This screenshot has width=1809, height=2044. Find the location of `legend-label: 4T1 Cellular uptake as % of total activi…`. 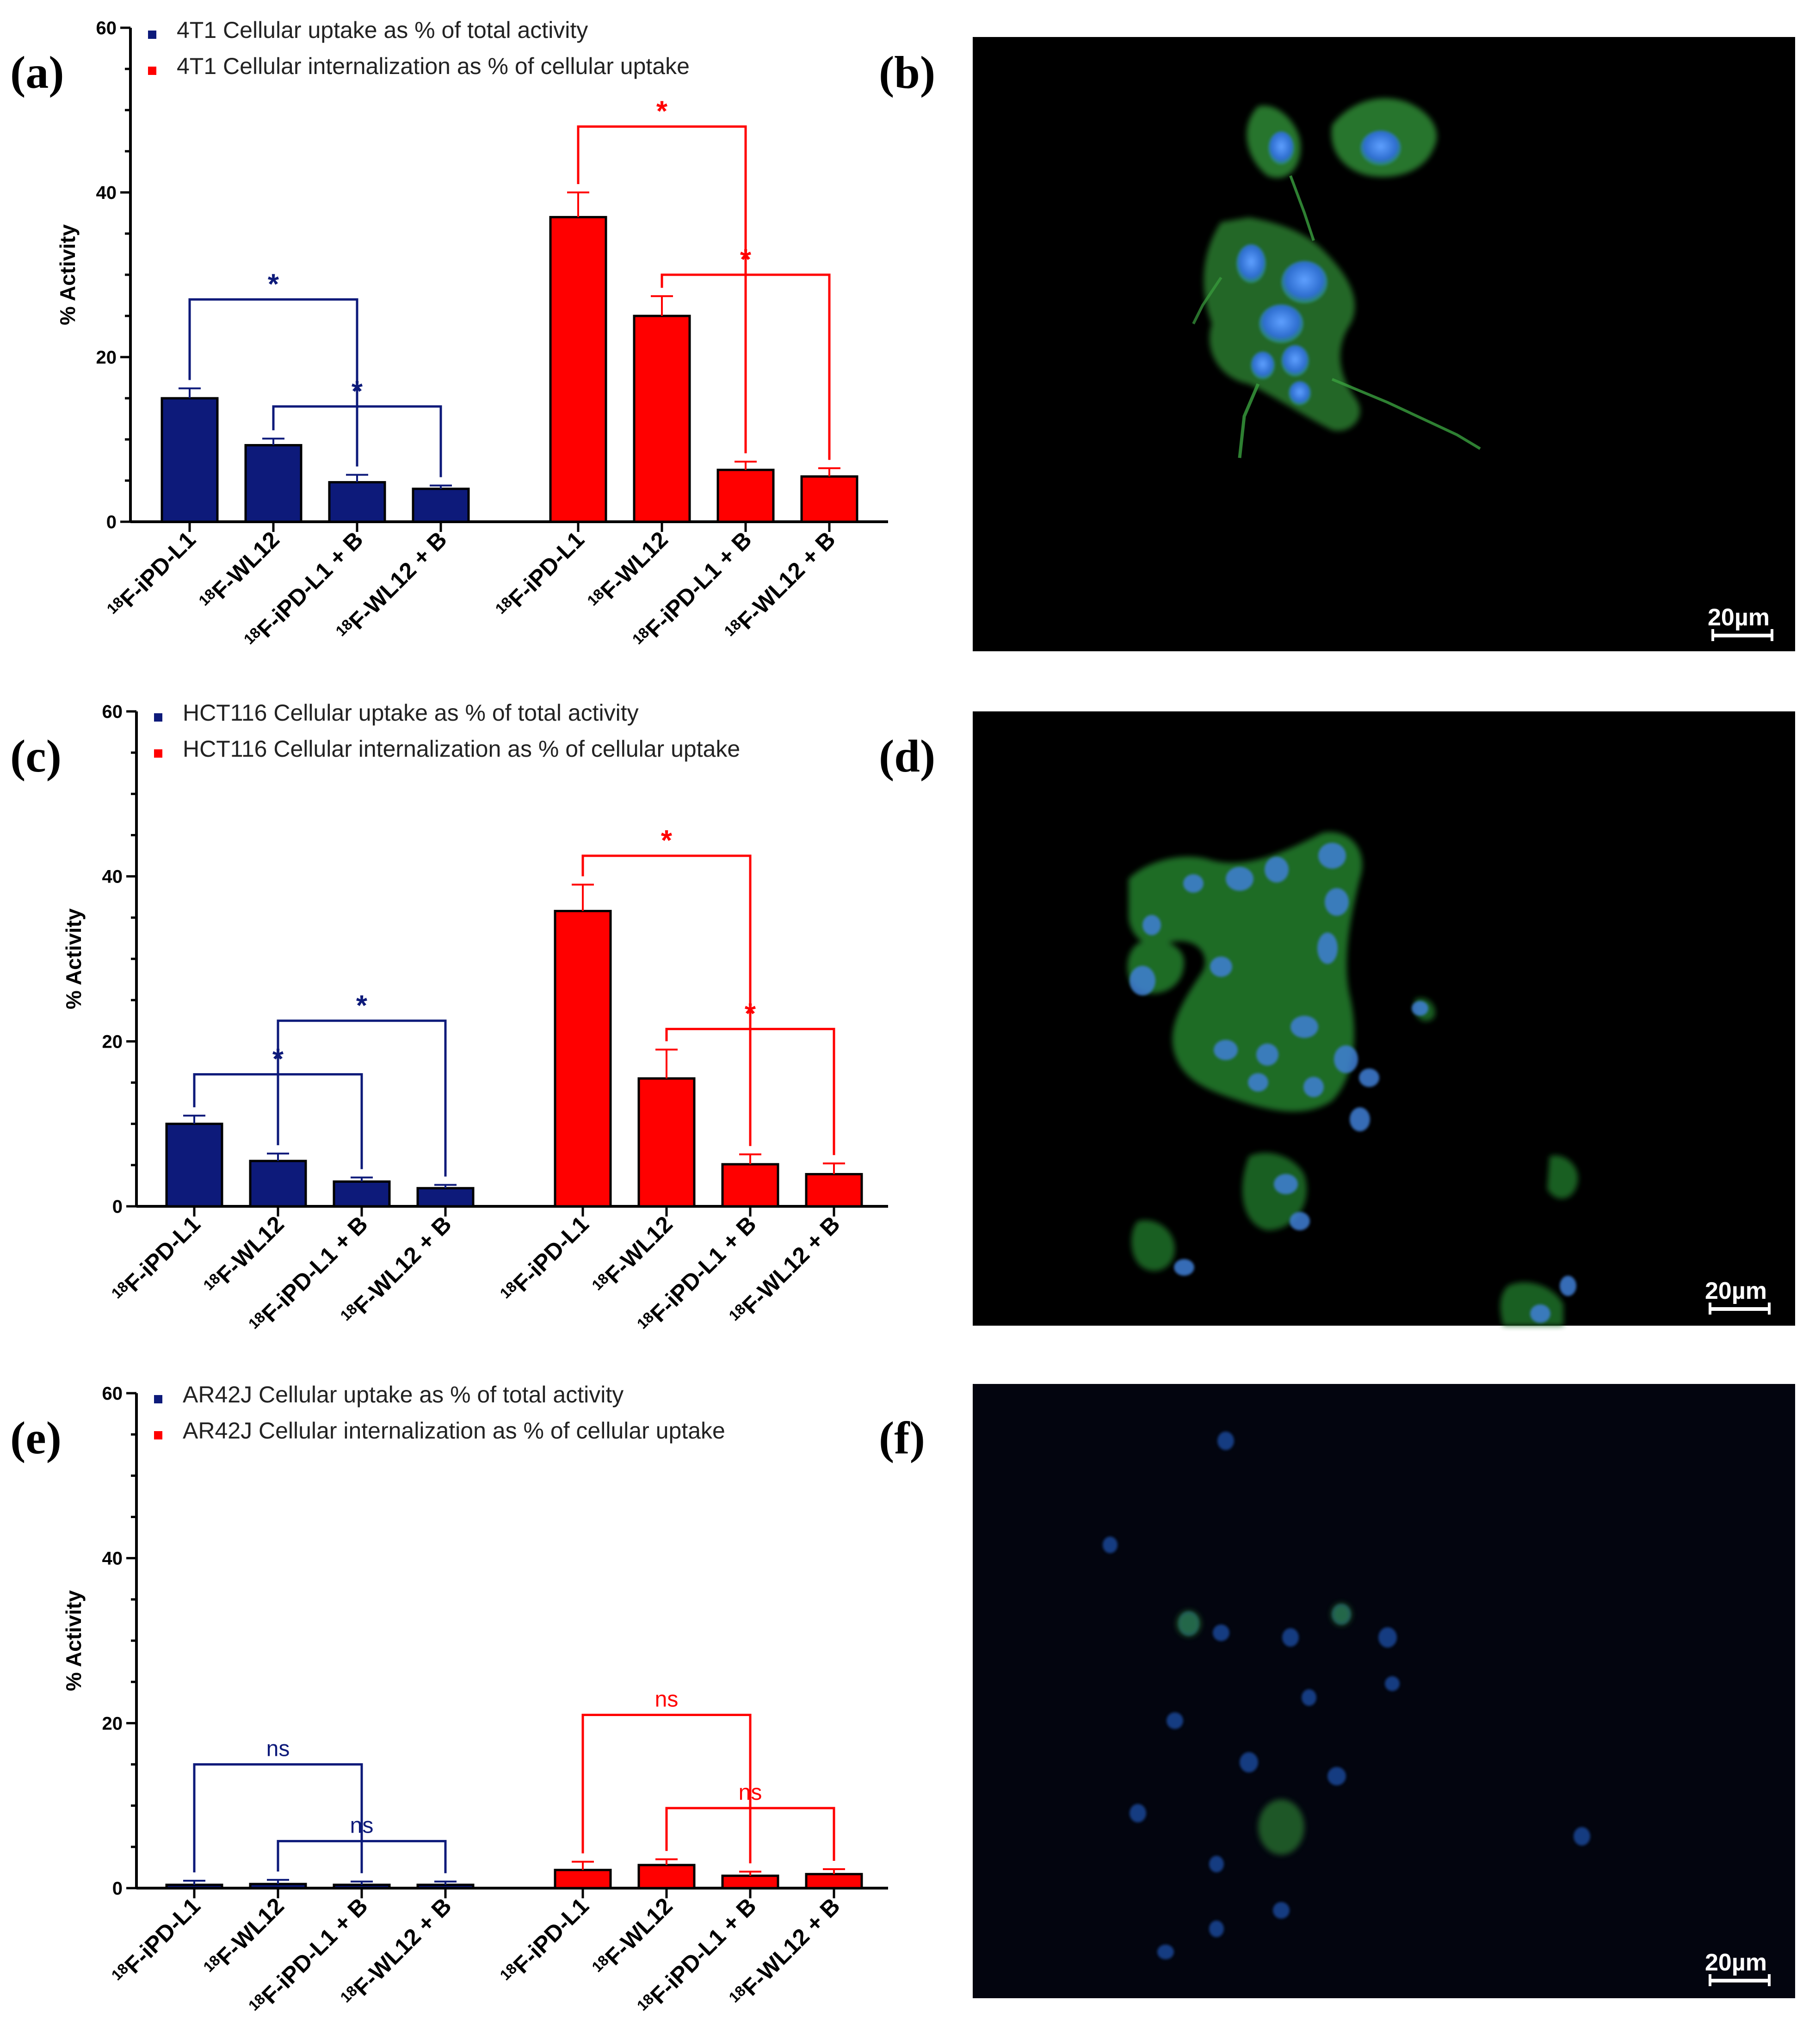

legend-label: 4T1 Cellular uptake as % of total activi… is located at coordinates (382, 30).